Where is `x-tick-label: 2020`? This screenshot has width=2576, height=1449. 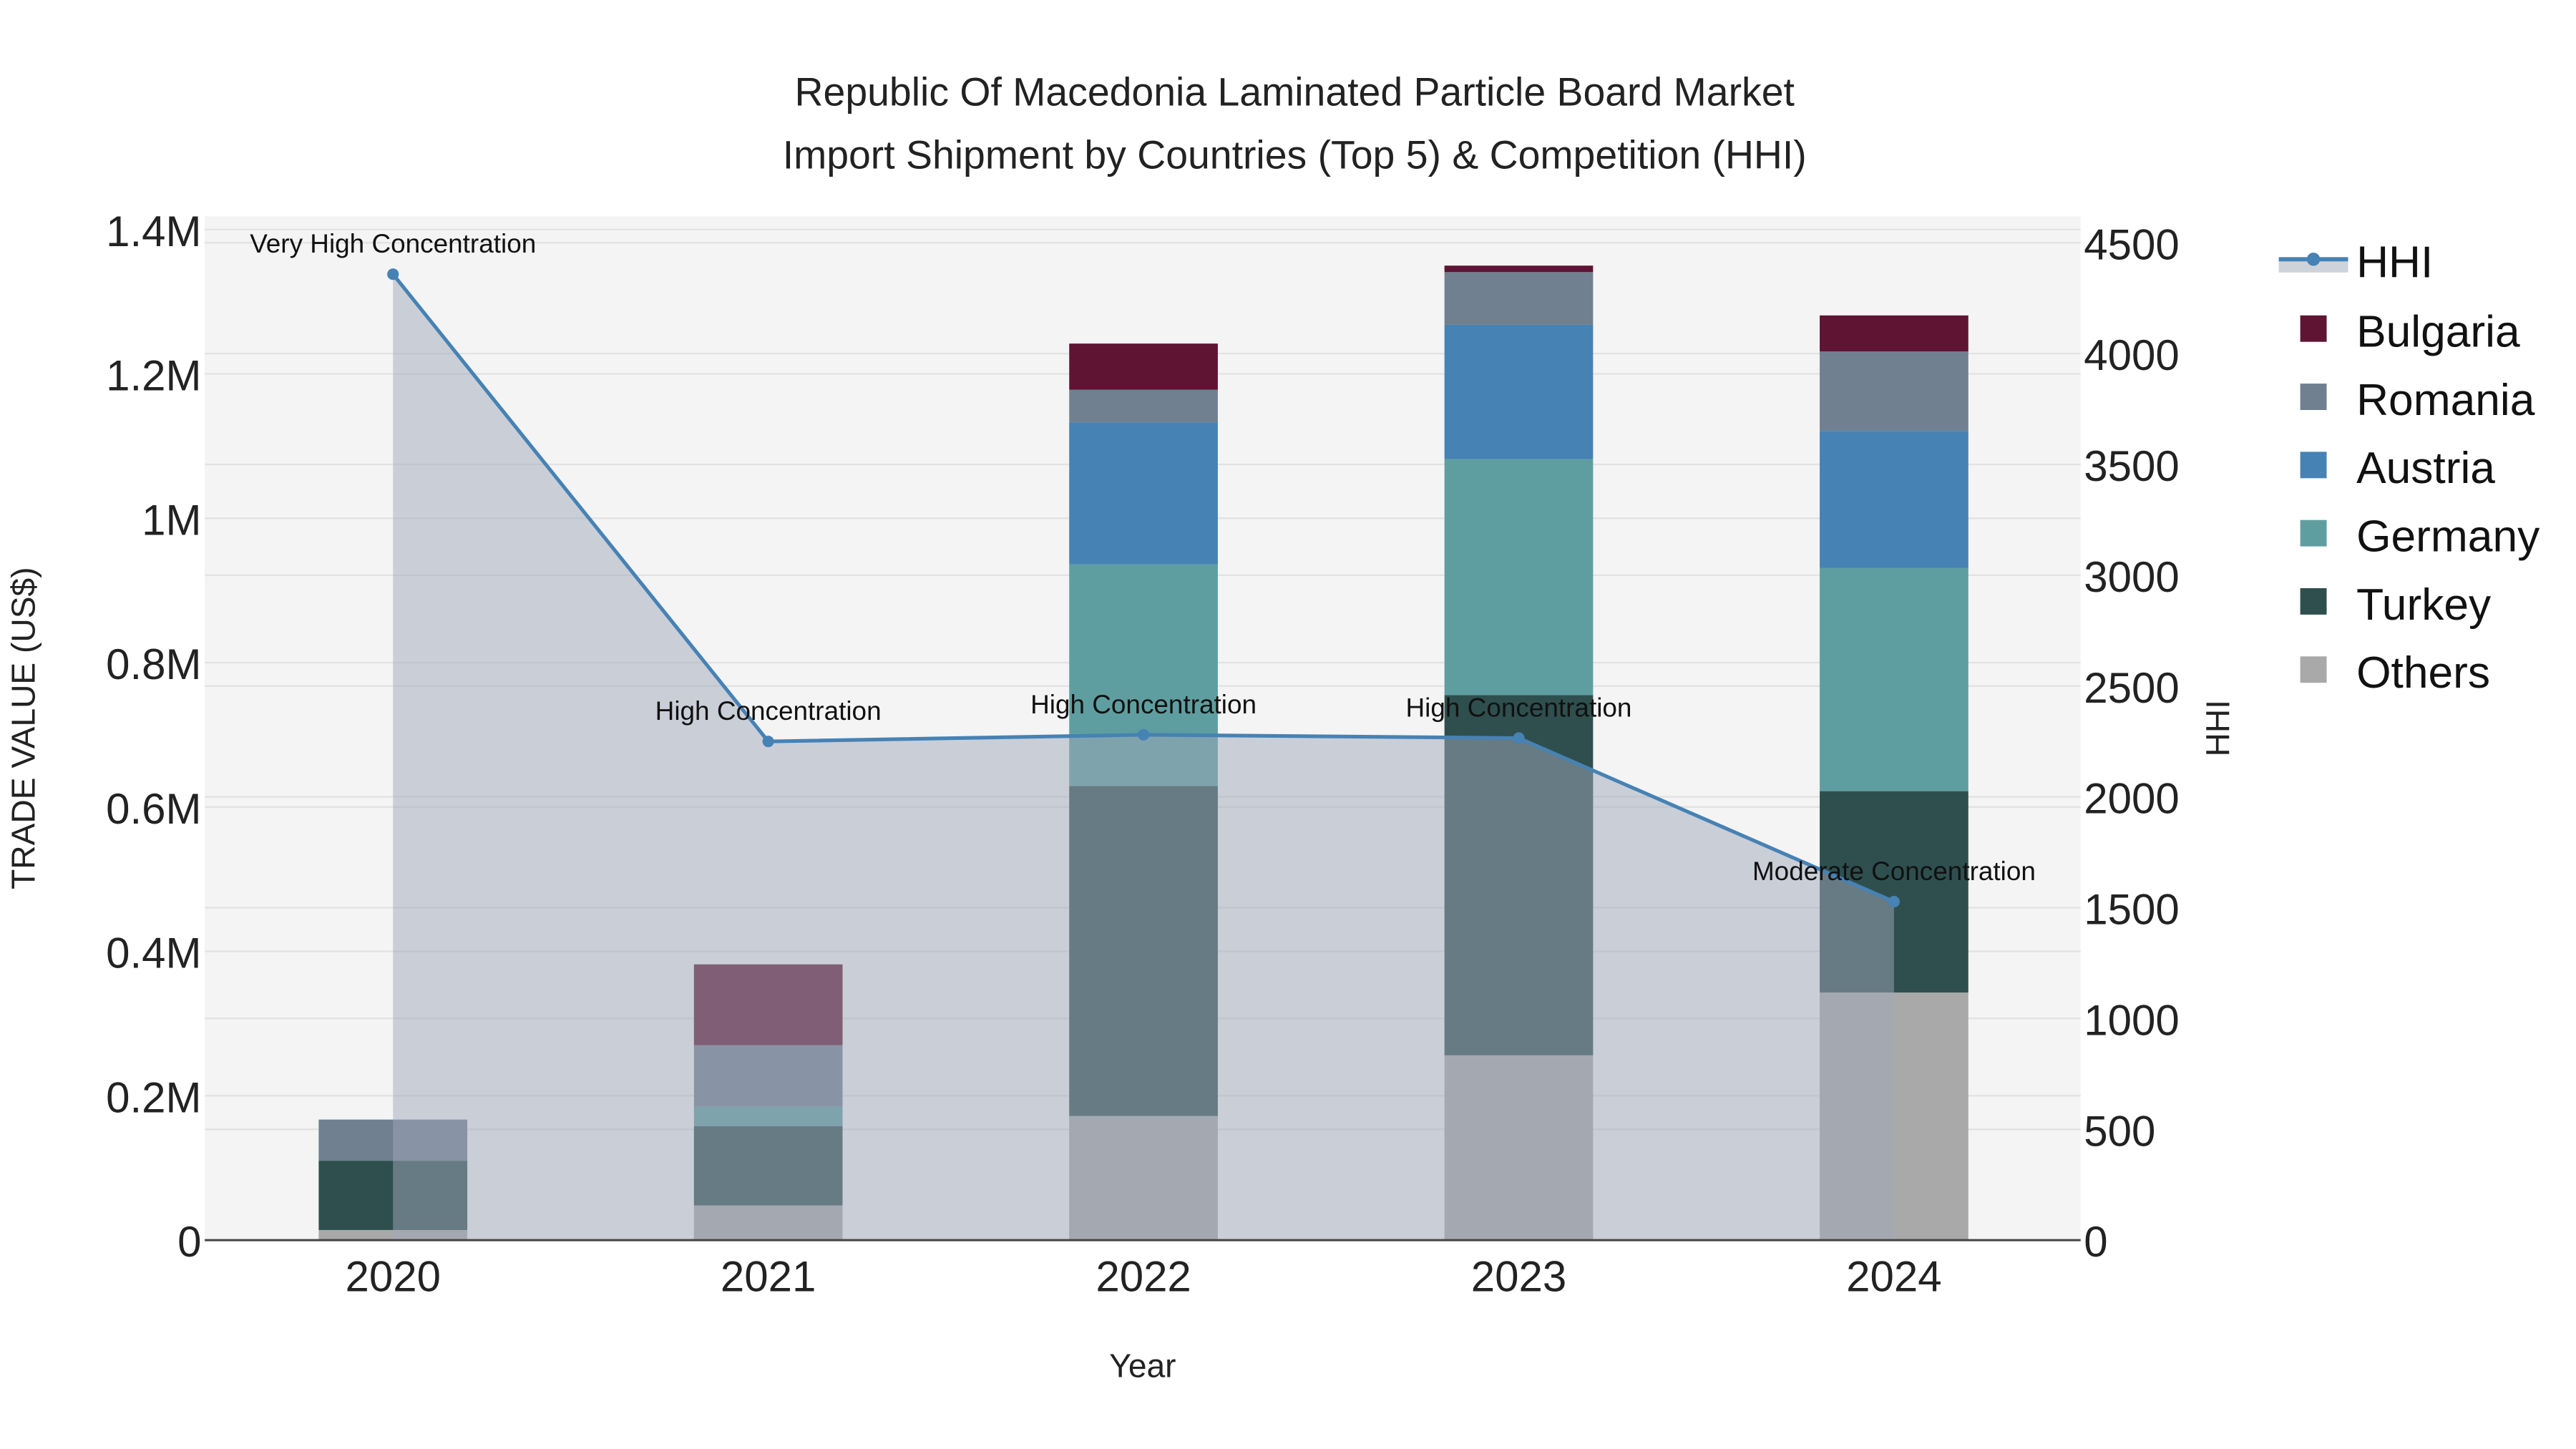
x-tick-label: 2020 is located at coordinates (392, 1277).